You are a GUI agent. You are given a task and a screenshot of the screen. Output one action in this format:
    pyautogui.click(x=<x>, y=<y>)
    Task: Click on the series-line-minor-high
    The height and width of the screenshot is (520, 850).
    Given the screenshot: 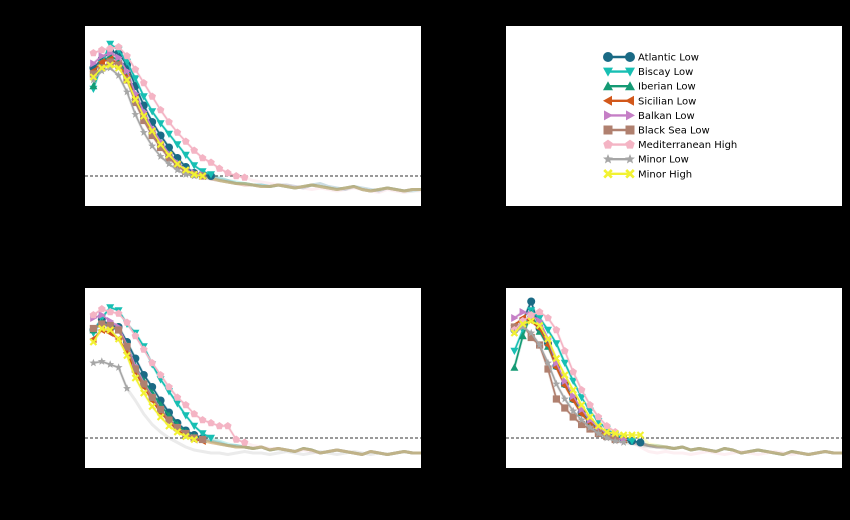 What is the action you would take?
    pyautogui.click(x=577, y=378)
    